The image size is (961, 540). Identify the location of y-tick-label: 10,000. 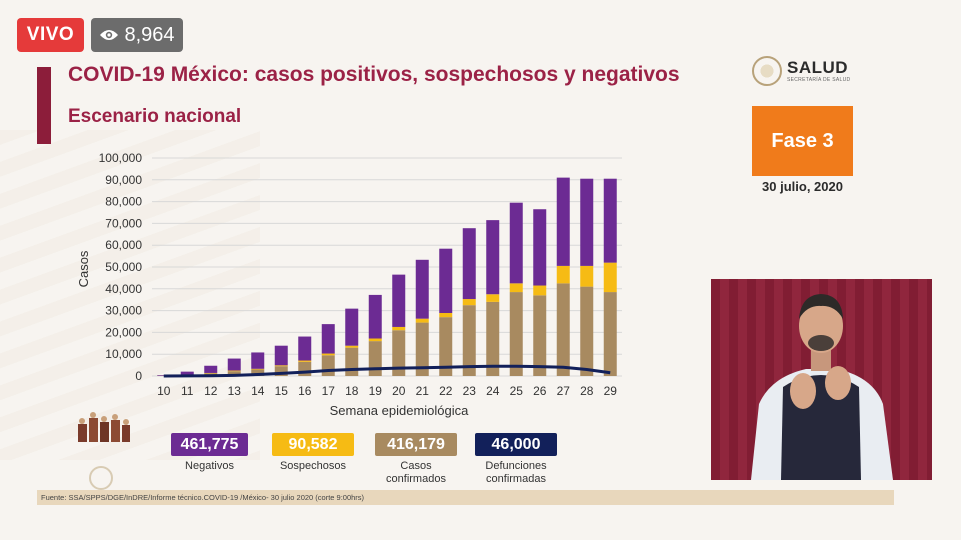
(123, 354).